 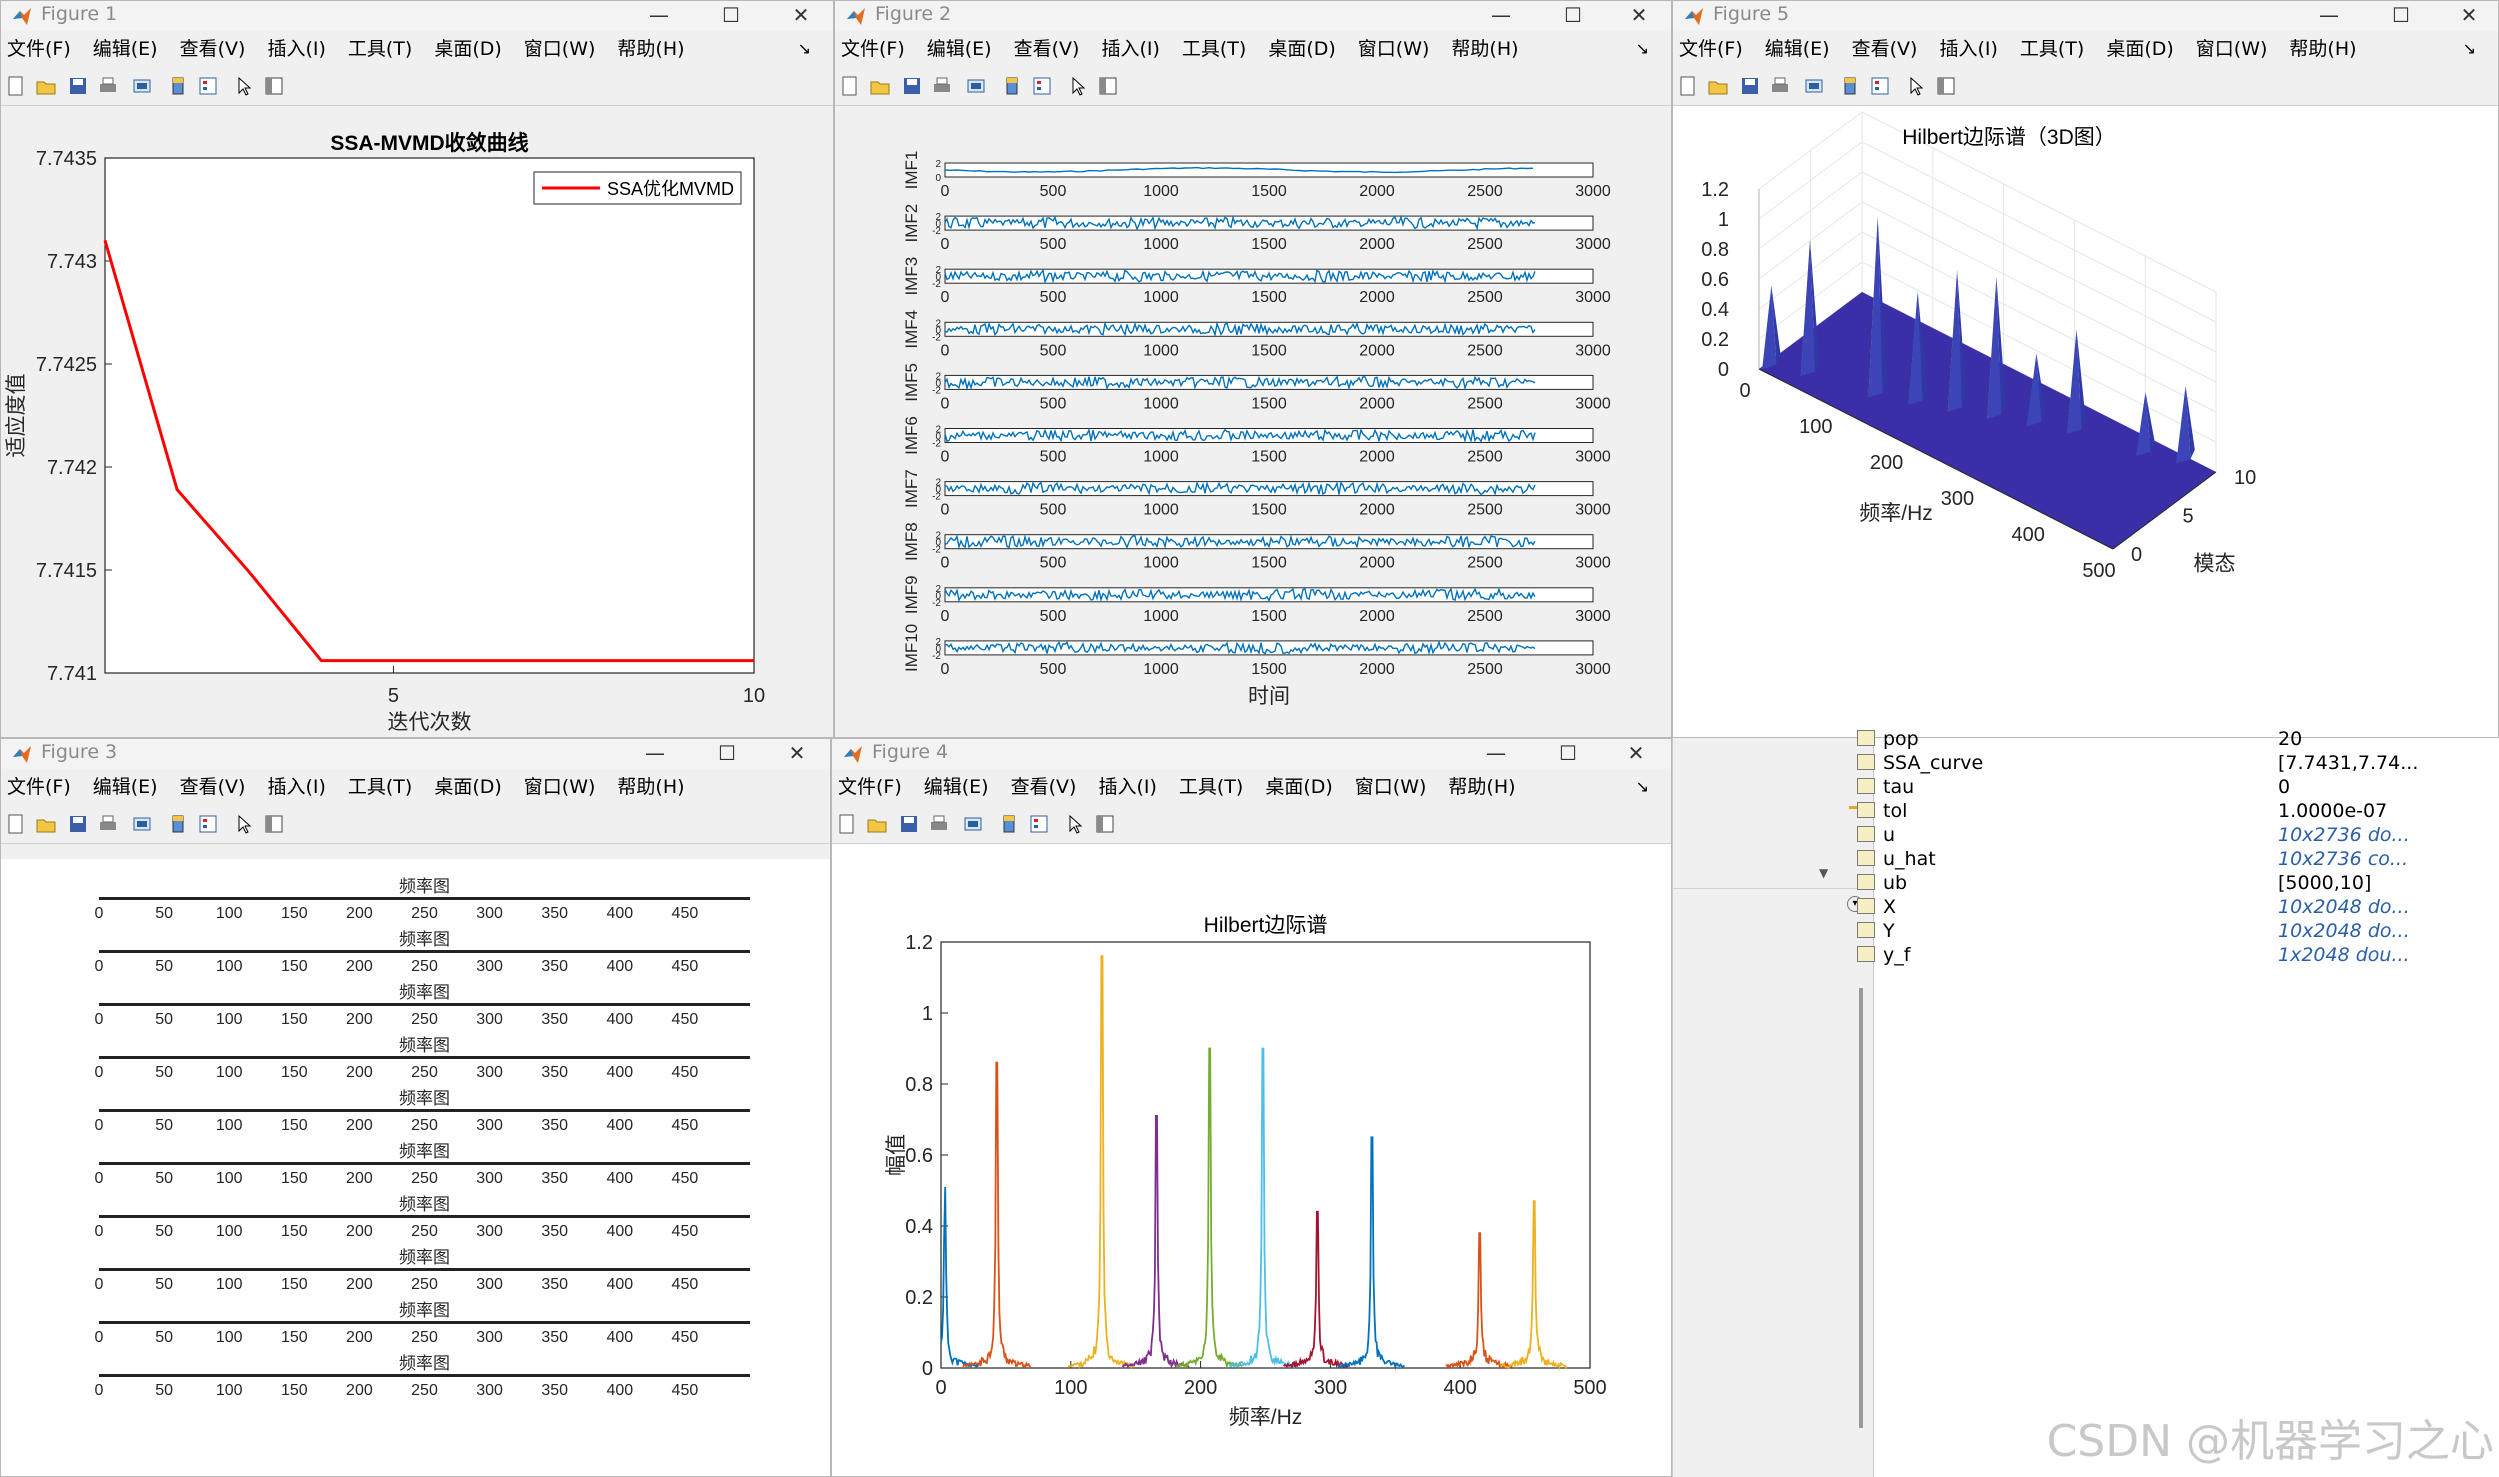 I want to click on figure-4-titlebar: Figure 4 — ☐ ✕, so click(x=1251, y=754).